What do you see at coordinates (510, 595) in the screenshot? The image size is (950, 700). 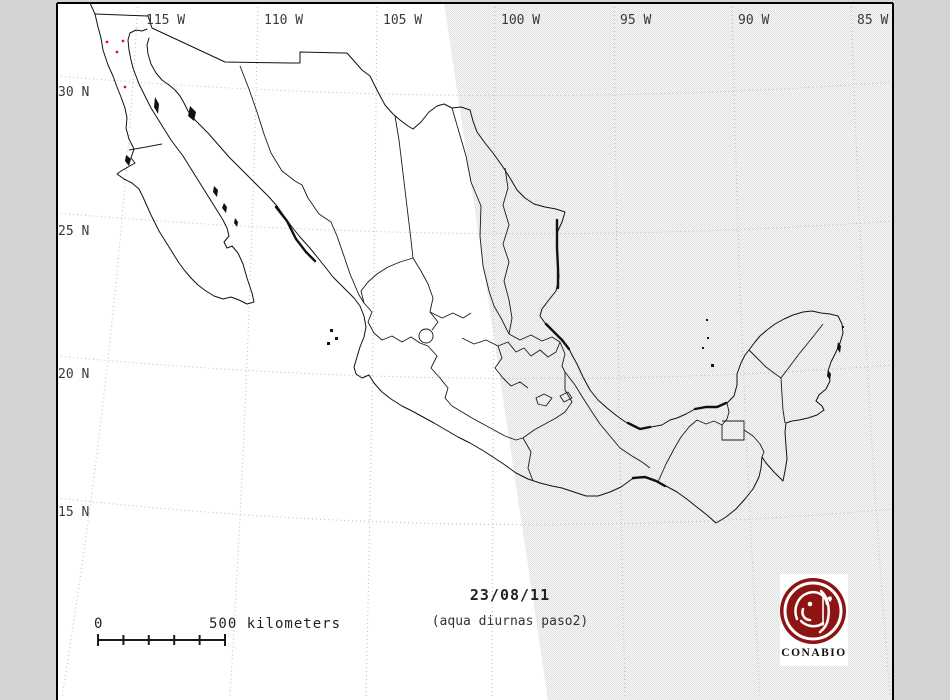 I see `map-date: 23/08/11` at bounding box center [510, 595].